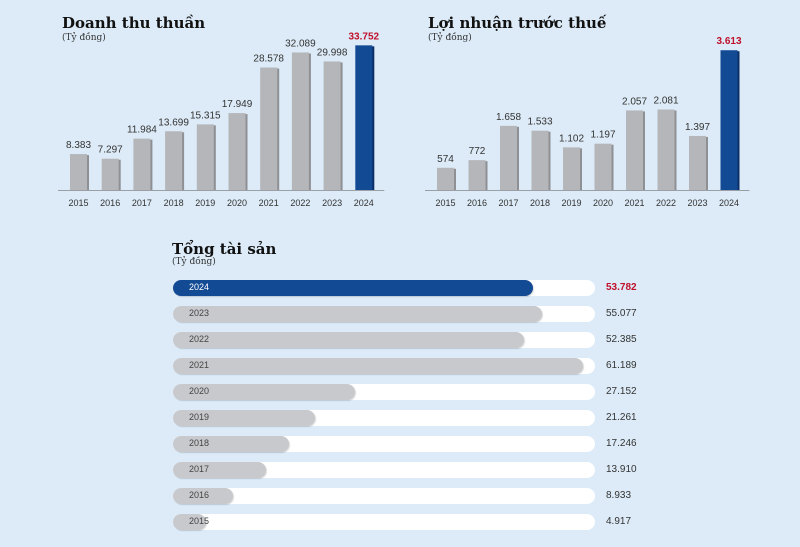 This screenshot has height=547, width=800. I want to click on chart-1-bar-2022, so click(666, 149).